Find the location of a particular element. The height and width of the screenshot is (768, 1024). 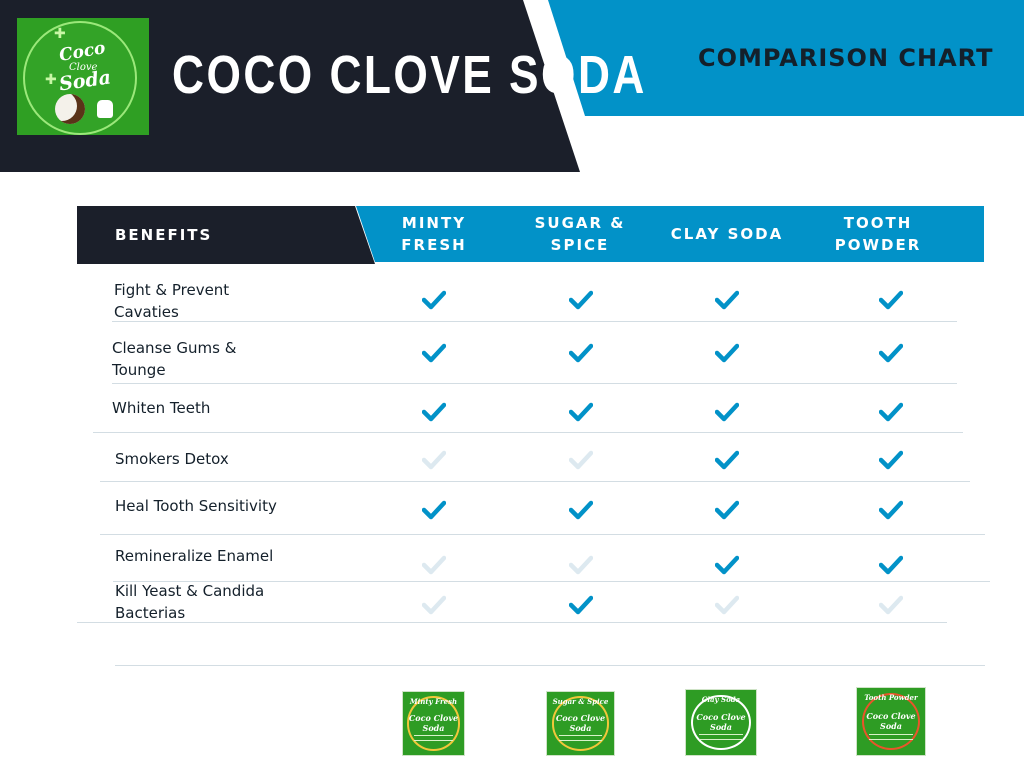

table-header-benefits: BENEFITS is located at coordinates (164, 235).